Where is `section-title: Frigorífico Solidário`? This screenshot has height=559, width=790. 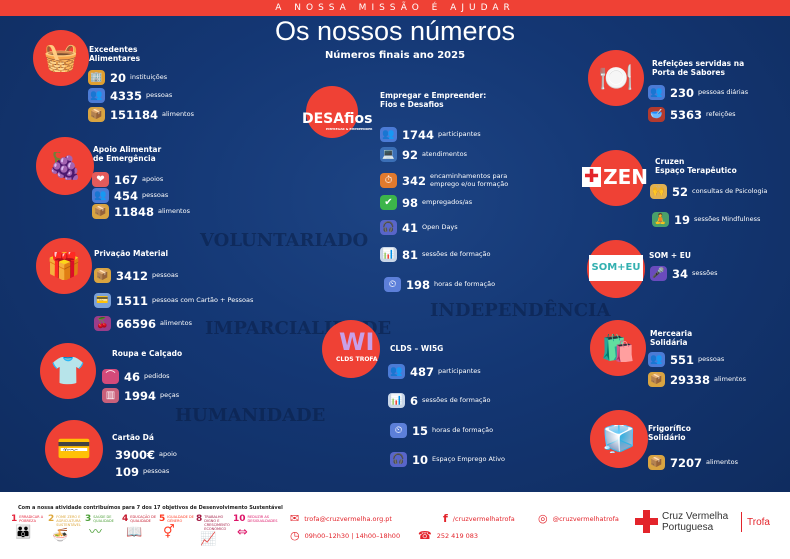
section-title: Frigorífico Solidário is located at coordinates (669, 433).